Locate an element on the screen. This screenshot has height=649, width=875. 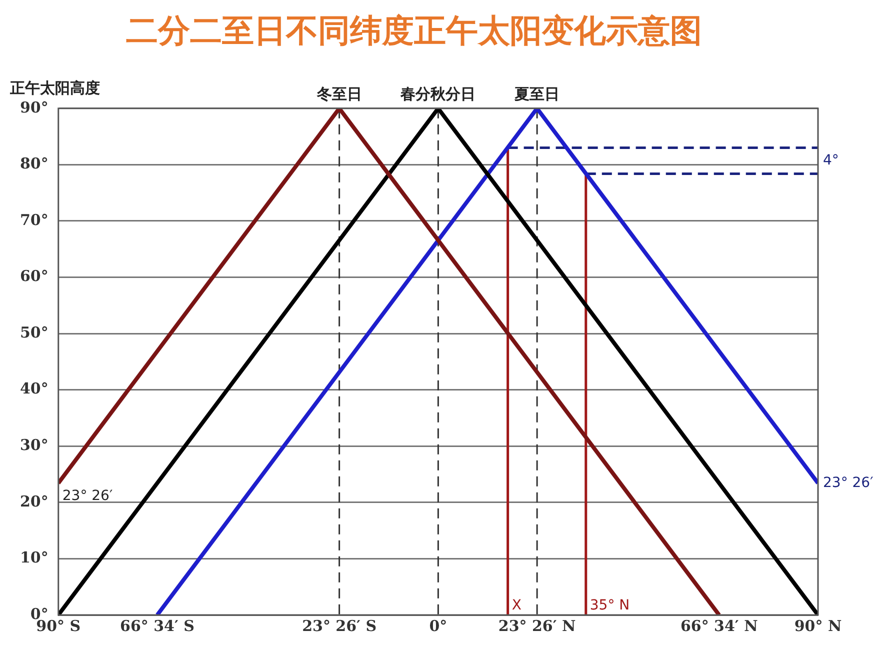
y-tick-label: 20° is located at coordinates (34, 501).